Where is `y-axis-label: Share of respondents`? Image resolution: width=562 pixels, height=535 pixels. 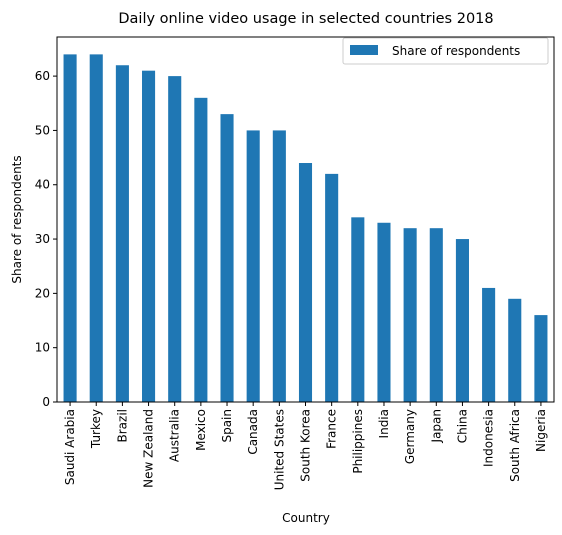
y-axis-label: Share of respondents is located at coordinates (17, 219).